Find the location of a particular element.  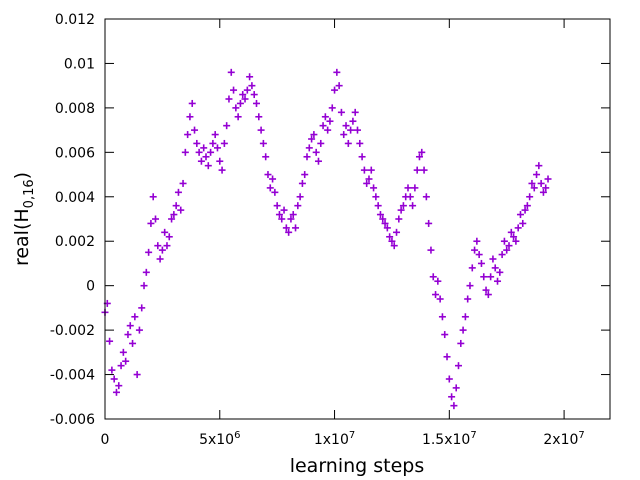

x-tick-label: 5x106 is located at coordinates (219, 439).